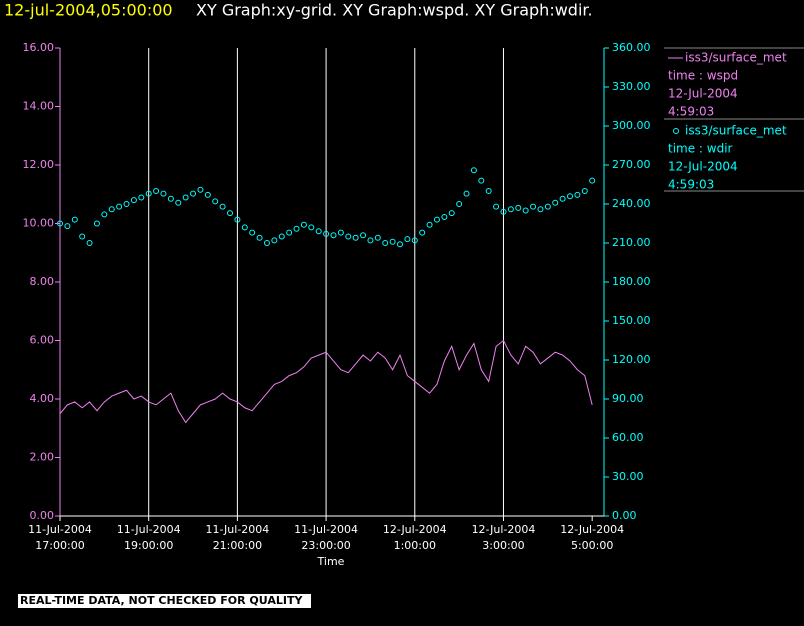 Image resolution: width=804 pixels, height=626 pixels. I want to click on y2-tick-label: 30.00, so click(628, 476).